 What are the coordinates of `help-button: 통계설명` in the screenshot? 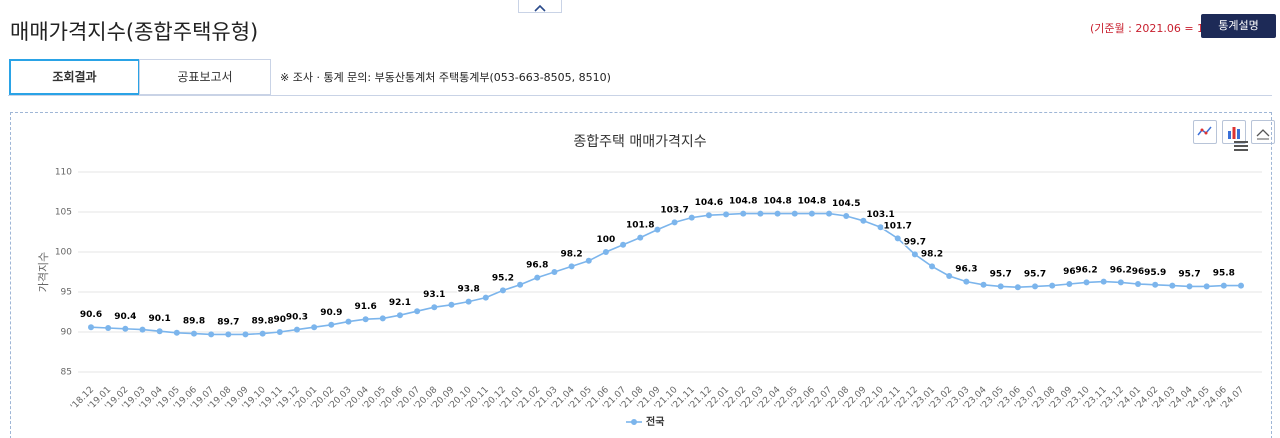 It's located at (1238, 26).